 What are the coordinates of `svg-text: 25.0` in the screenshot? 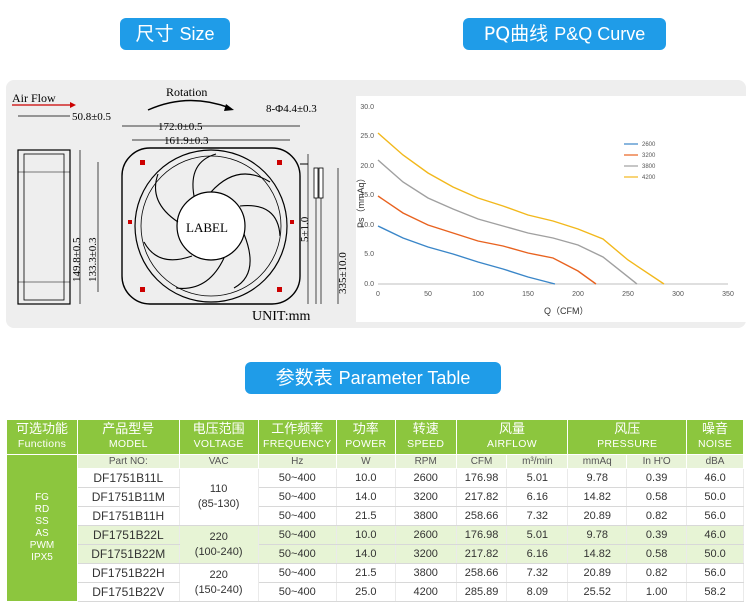 It's located at (367, 136).